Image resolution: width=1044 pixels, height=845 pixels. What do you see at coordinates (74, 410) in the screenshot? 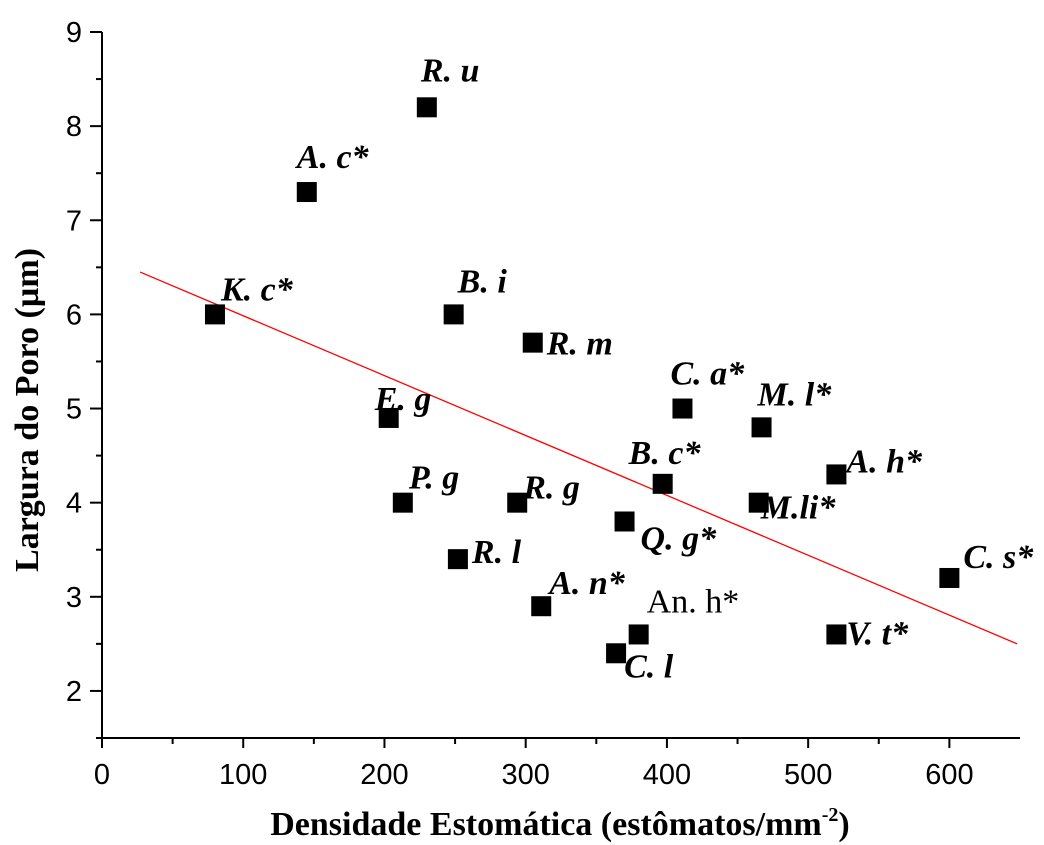
I see `y-tick-label: 5` at bounding box center [74, 410].